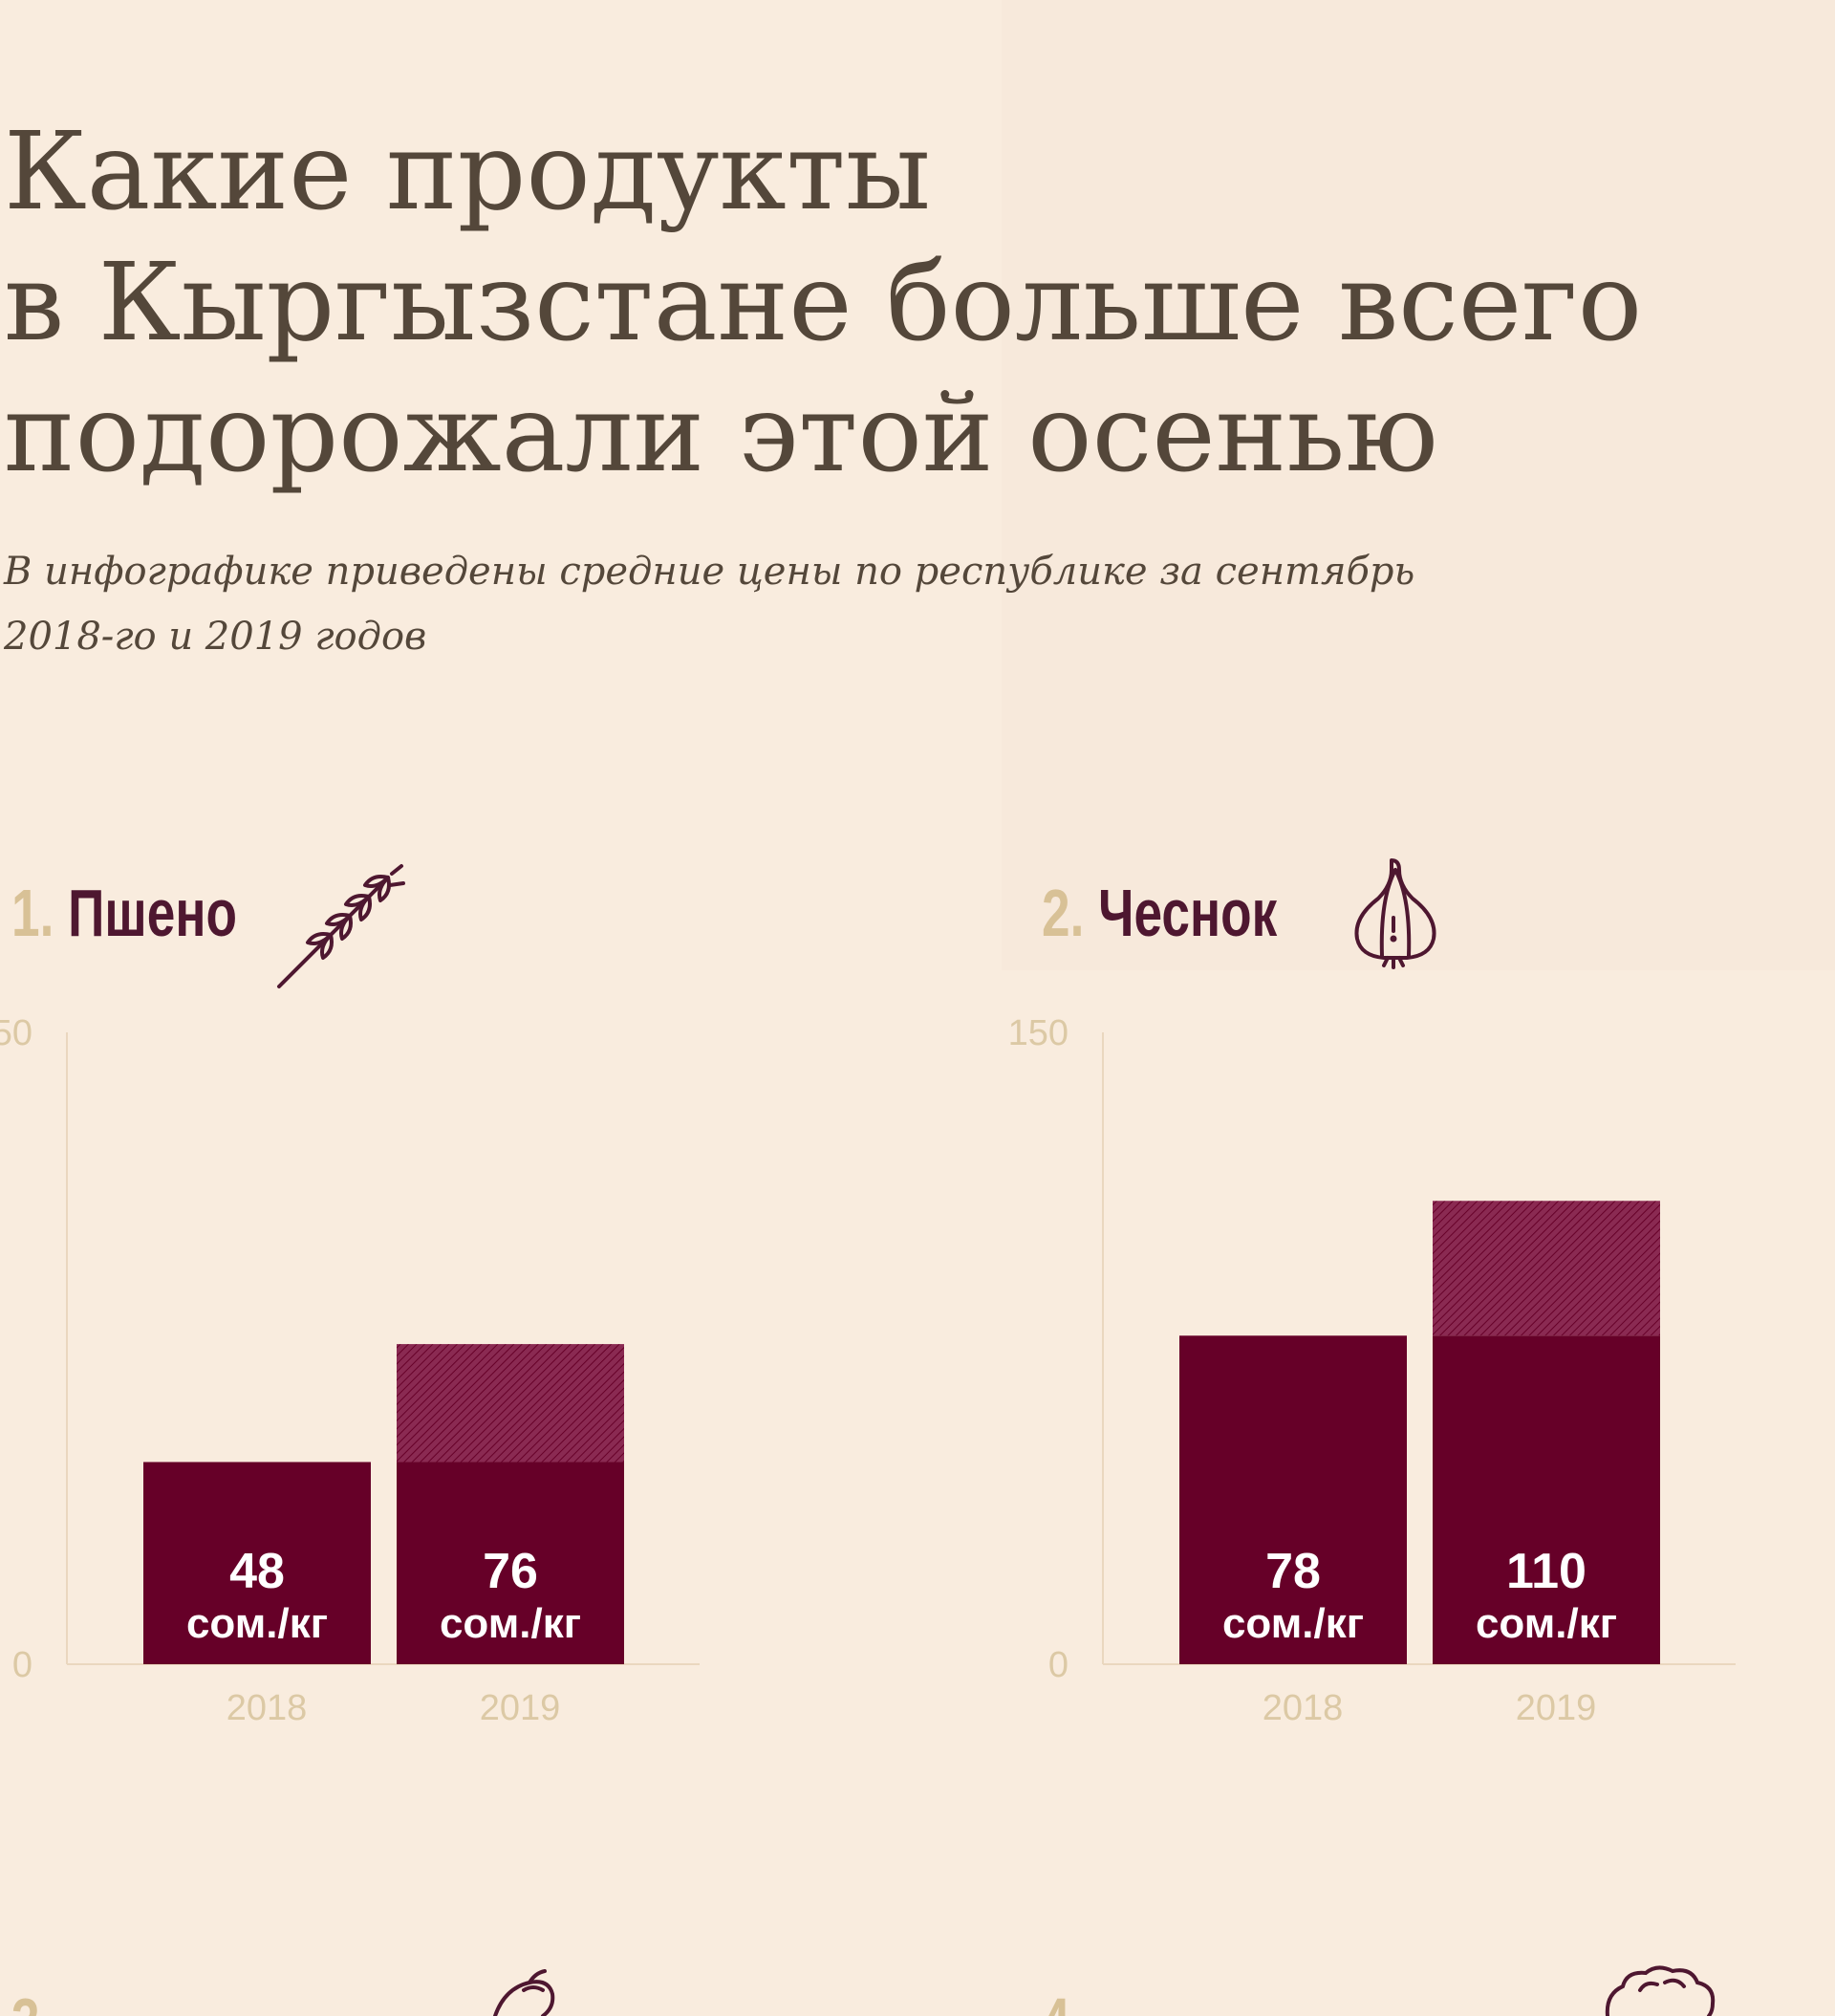 The height and width of the screenshot is (2016, 1835). I want to click on chart-product-1: Пшено, so click(152, 913).